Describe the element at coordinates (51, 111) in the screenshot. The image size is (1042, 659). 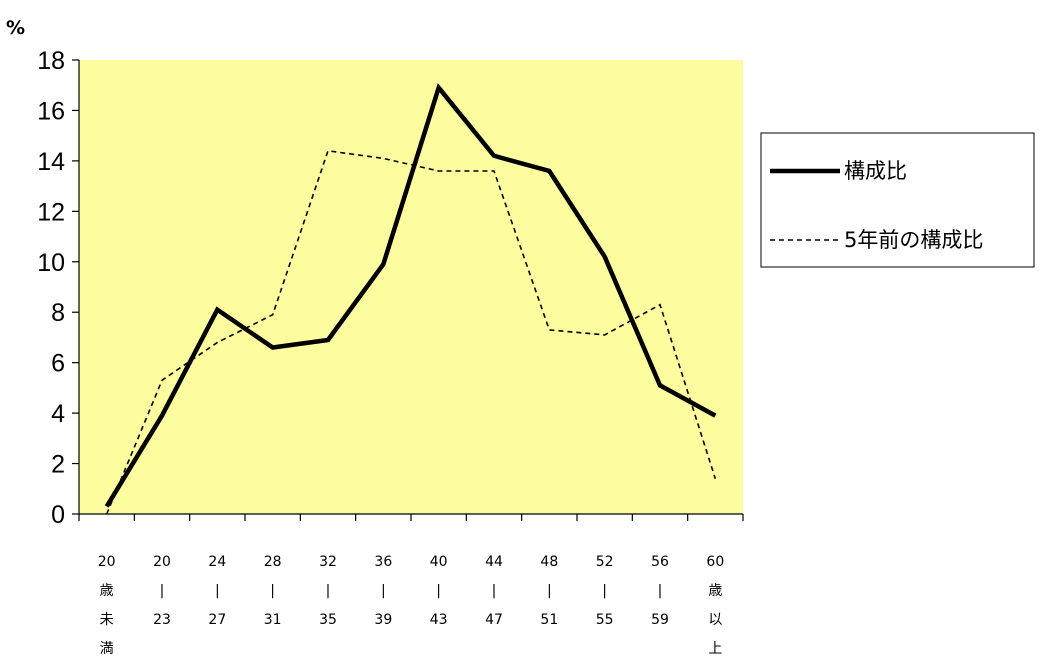
I see `y-tick-label: 16` at that location.